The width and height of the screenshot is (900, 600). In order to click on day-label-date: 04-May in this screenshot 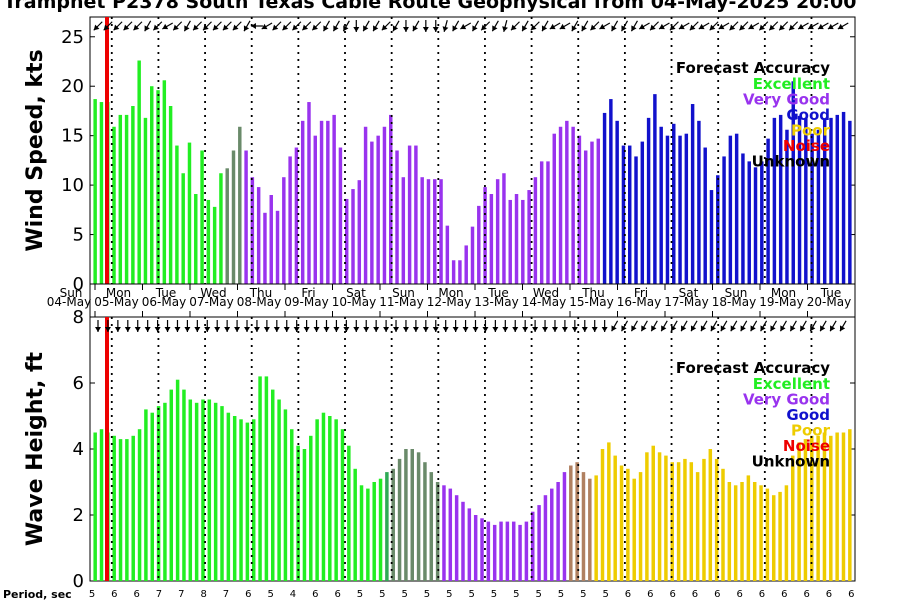, I will do `click(69, 302)`.